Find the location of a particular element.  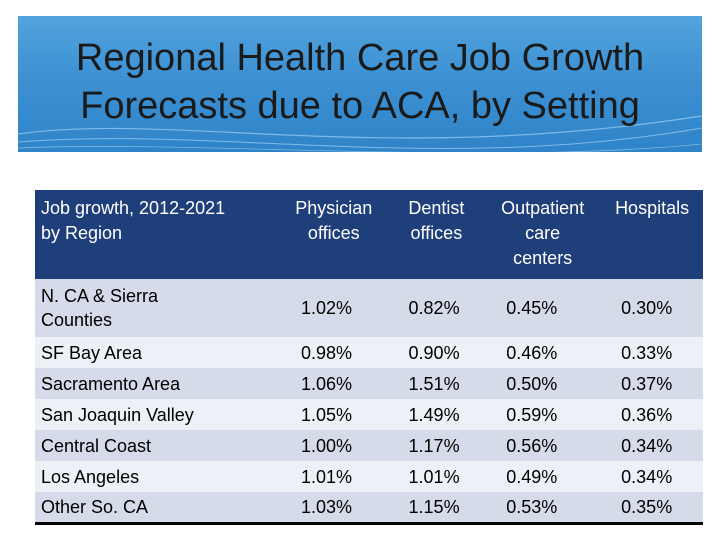

region-cell: Los Angeles is located at coordinates (157, 476).